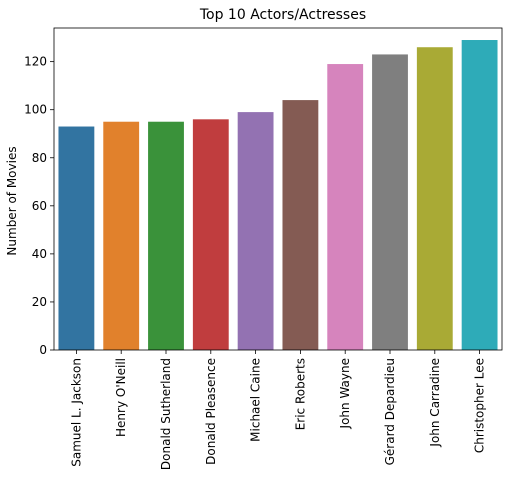 The height and width of the screenshot is (477, 507). Describe the element at coordinates (121, 397) in the screenshot. I see `x-tick-label: Henry O'Neill` at that location.